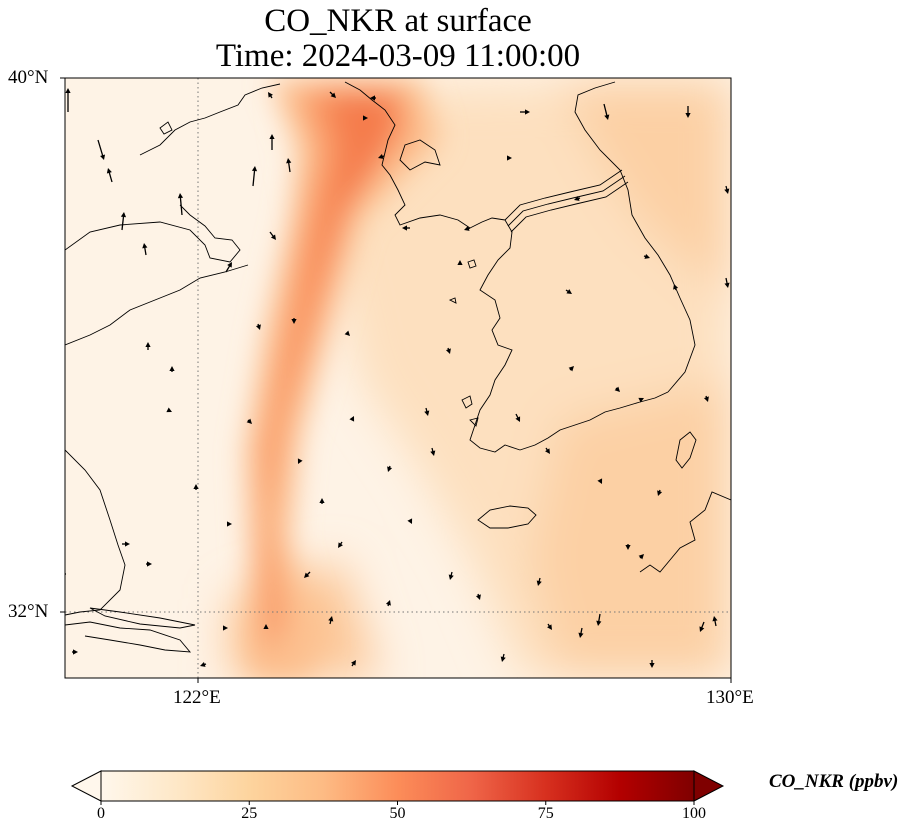 The height and width of the screenshot is (836, 920). Describe the element at coordinates (545, 813) in the screenshot. I see `colorbar-tick-label: 75` at that location.